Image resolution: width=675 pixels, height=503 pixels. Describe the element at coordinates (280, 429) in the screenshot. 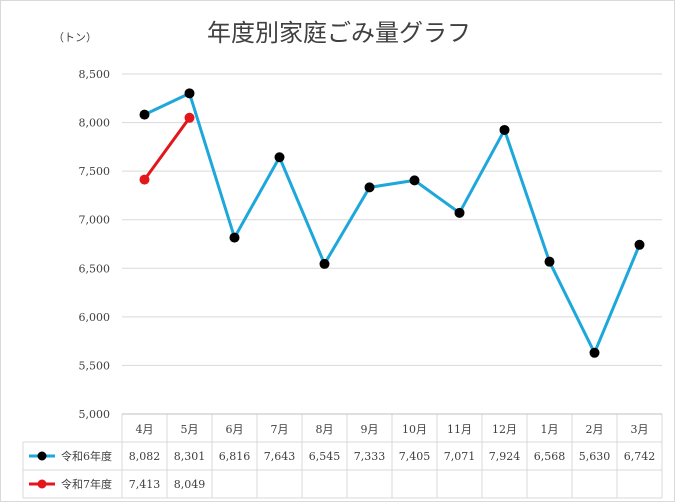

I see `x-category-label: 7月` at that location.